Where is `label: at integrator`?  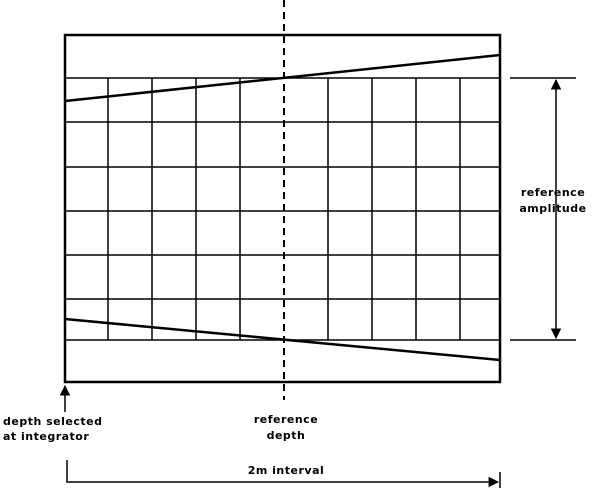 label: at integrator is located at coordinates (46, 436).